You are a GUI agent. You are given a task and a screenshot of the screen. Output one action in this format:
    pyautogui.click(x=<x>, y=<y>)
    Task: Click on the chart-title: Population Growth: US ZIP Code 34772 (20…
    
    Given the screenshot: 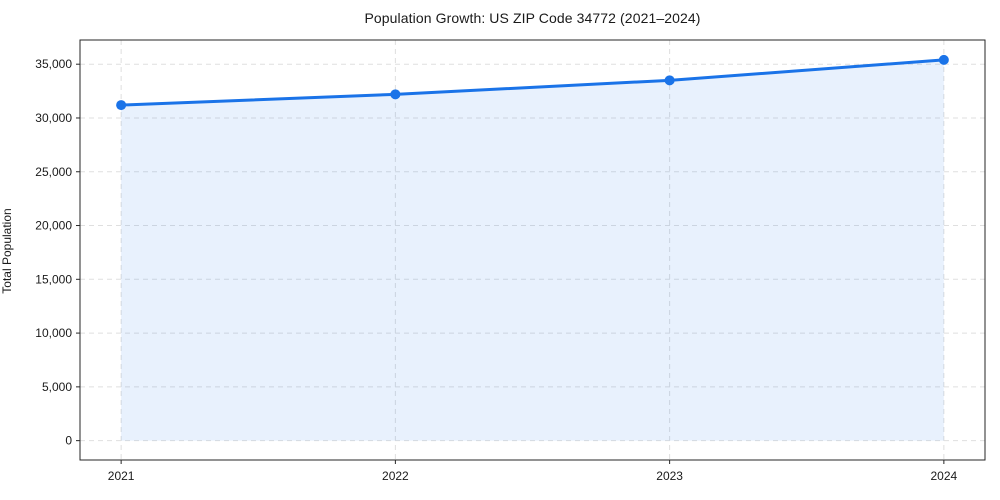 What is the action you would take?
    pyautogui.click(x=532, y=18)
    